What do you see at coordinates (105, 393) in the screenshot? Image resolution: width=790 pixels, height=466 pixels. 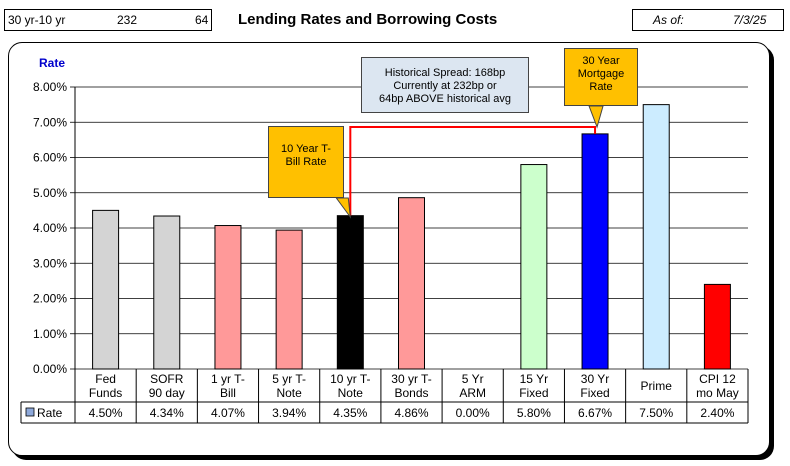 I see `category-label: Funds` at bounding box center [105, 393].